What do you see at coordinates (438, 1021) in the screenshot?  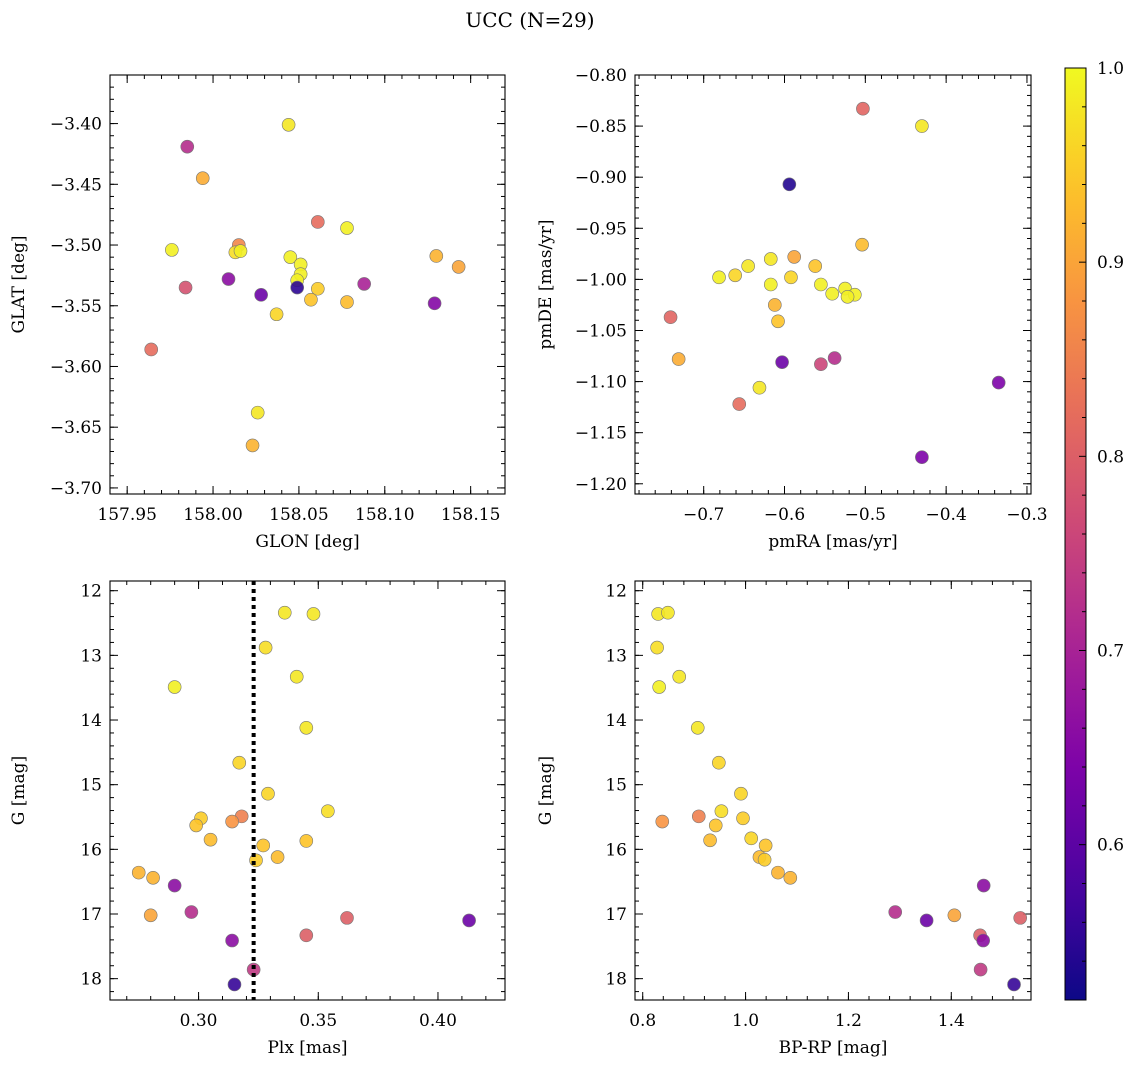 I see `x-tick-label: 0.40` at bounding box center [438, 1021].